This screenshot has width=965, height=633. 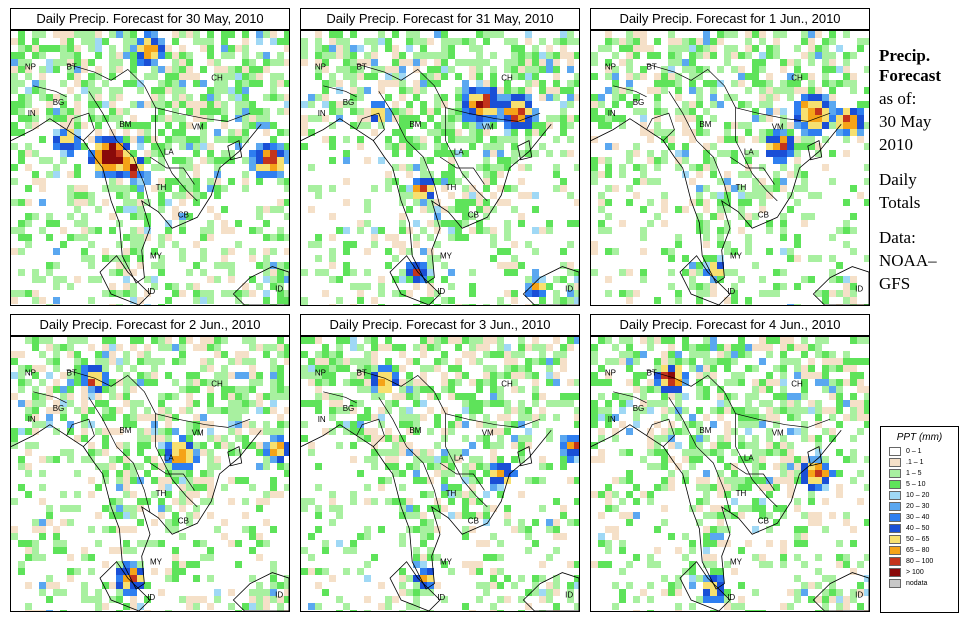 What do you see at coordinates (915, 572) in the screenshot?
I see `legend-label: > 100` at bounding box center [915, 572].